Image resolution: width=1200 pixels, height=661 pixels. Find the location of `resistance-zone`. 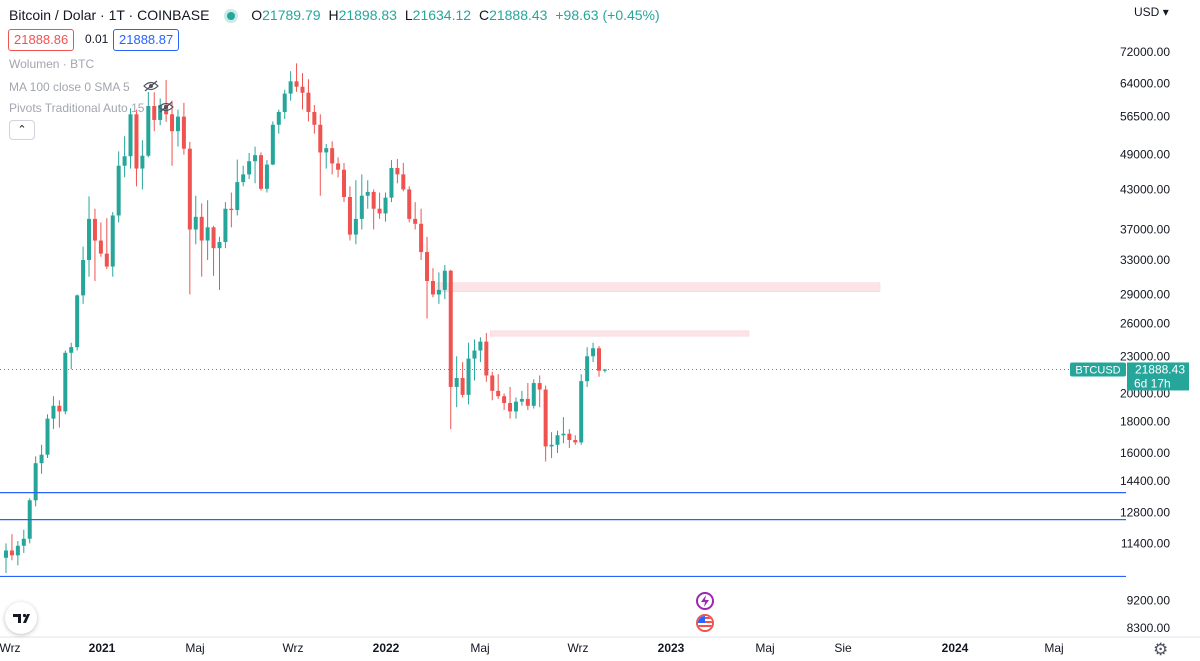

resistance-zone is located at coordinates (658, 287).